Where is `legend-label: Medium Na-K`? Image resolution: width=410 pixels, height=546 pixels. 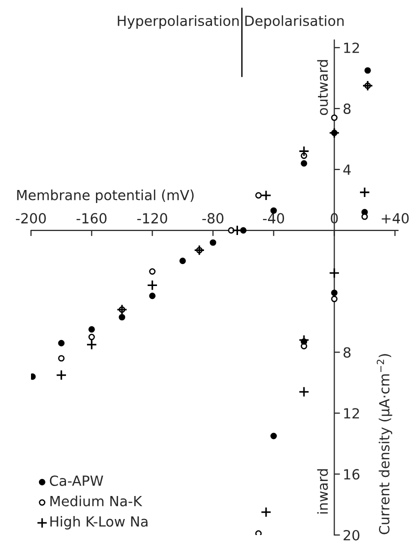
legend-label: Medium Na-K is located at coordinates (96, 501).